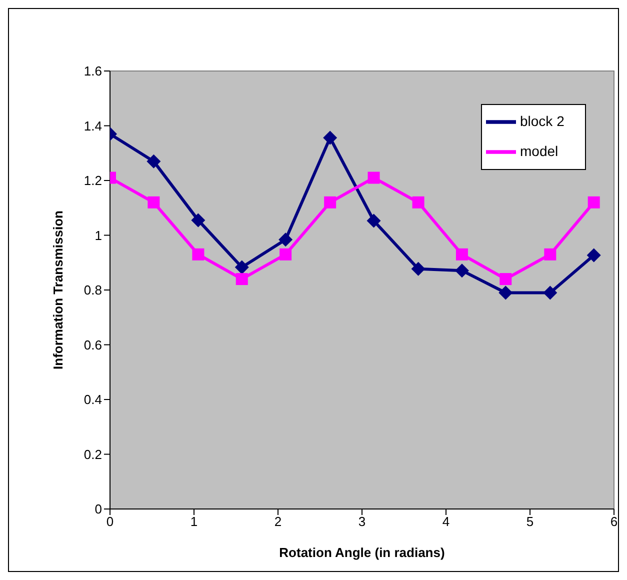 This screenshot has height=580, width=627. What do you see at coordinates (362, 522) in the screenshot?
I see `x-tick-label: 3` at bounding box center [362, 522].